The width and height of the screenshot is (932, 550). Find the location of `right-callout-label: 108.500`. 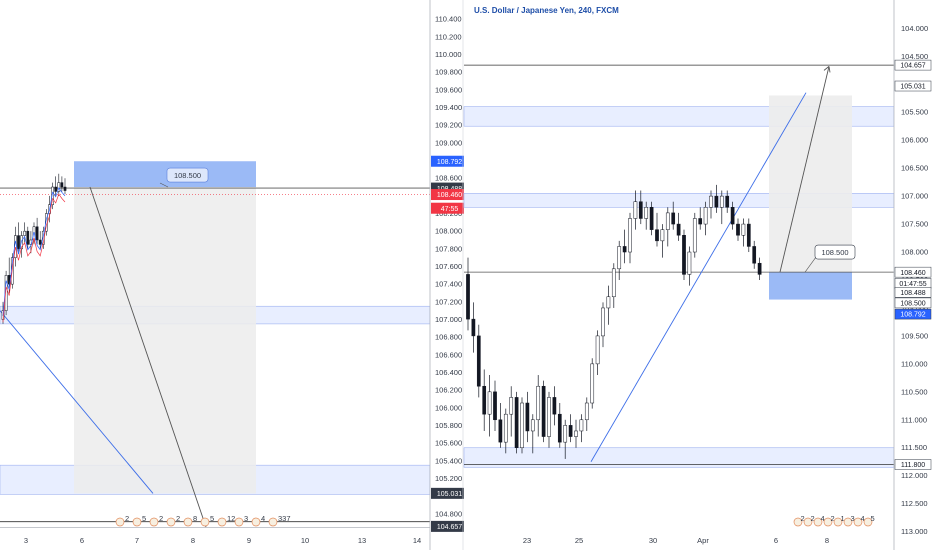

right-callout-label: 108.500 is located at coordinates (834, 252).